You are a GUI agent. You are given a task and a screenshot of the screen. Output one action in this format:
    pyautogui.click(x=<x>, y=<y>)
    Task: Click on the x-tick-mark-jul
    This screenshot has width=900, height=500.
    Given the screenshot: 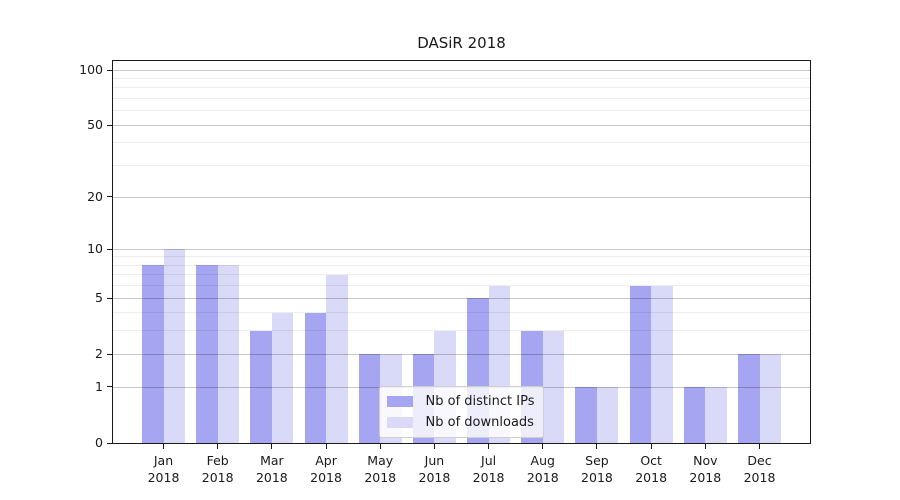 What is the action you would take?
    pyautogui.click(x=489, y=446)
    